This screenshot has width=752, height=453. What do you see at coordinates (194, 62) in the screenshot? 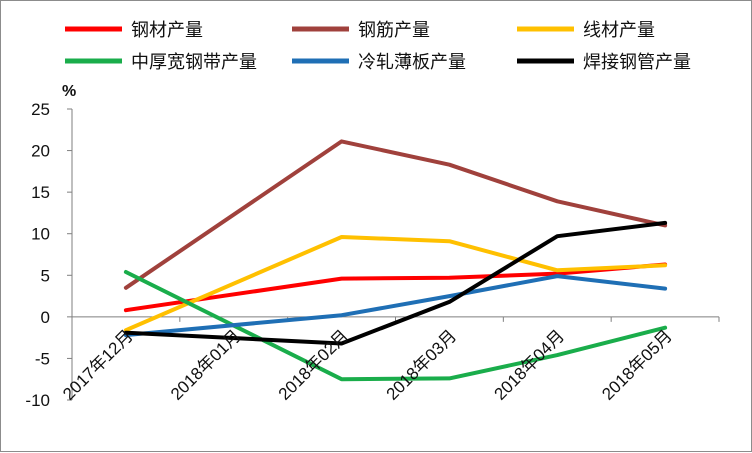
I see `legend-label: 中厚宽钢带产量` at bounding box center [194, 62].